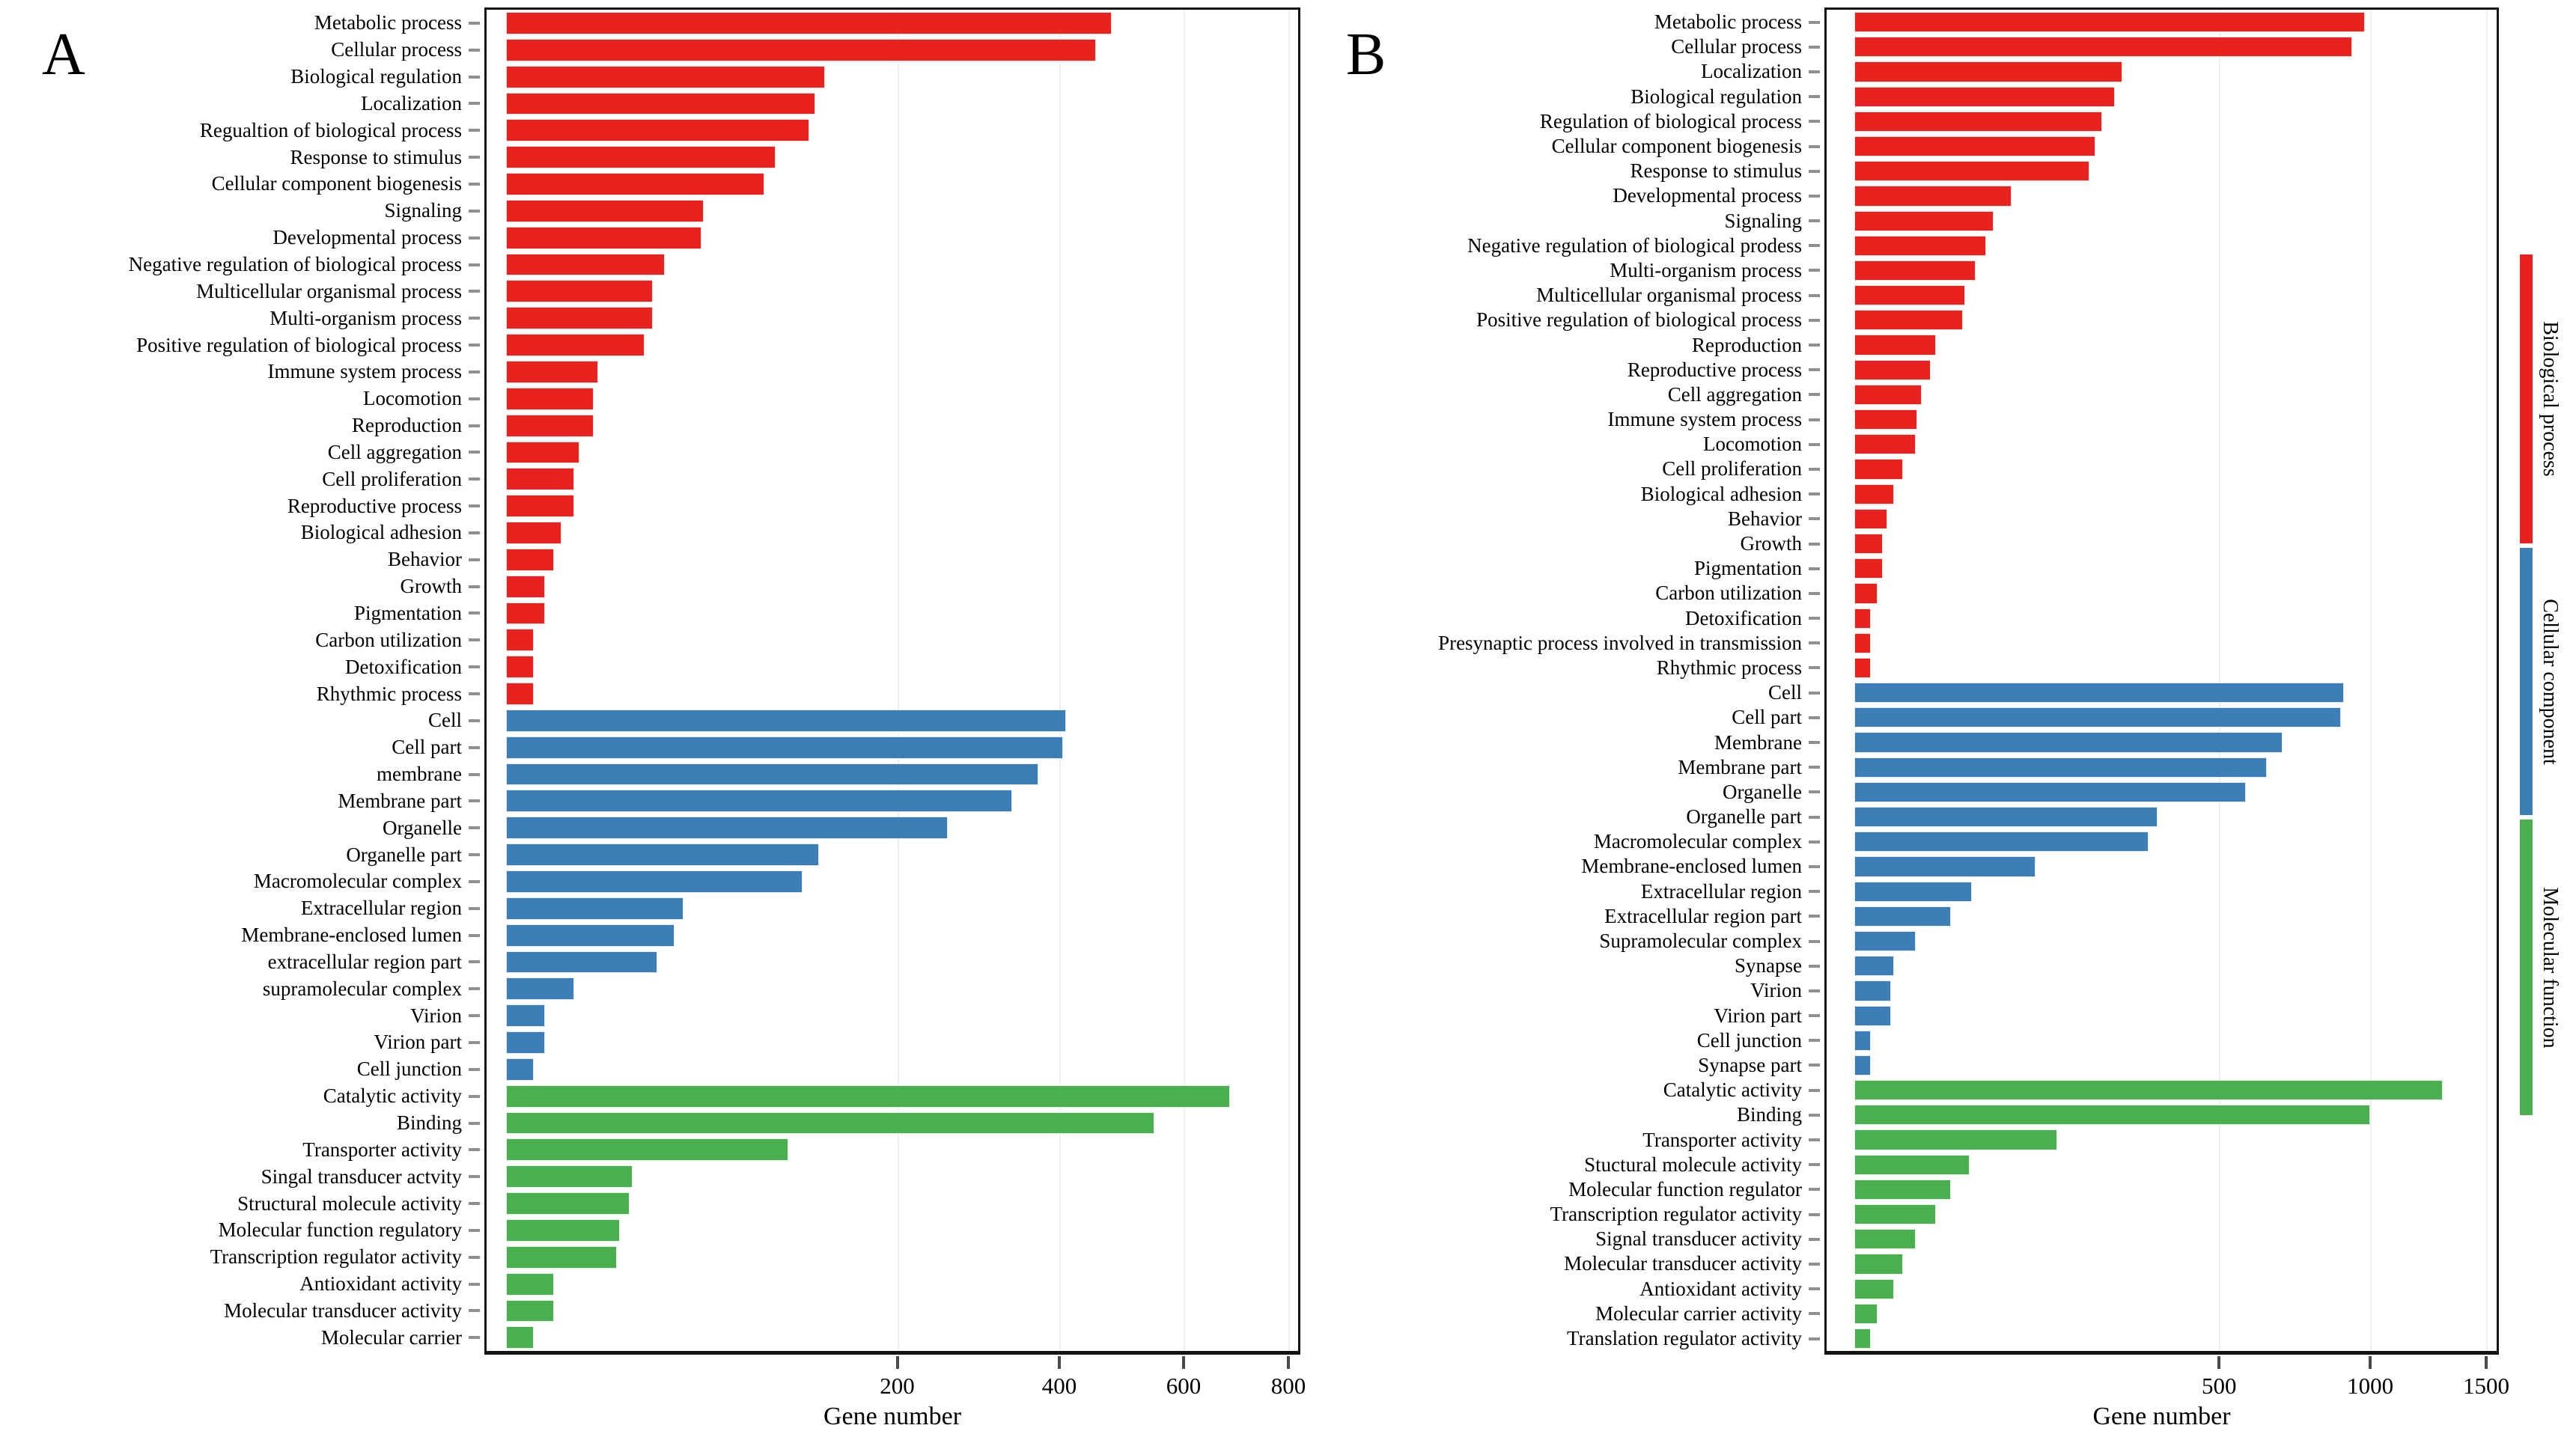 The height and width of the screenshot is (1437, 2576). I want to click on category-label: Multi-organism process, so click(1706, 269).